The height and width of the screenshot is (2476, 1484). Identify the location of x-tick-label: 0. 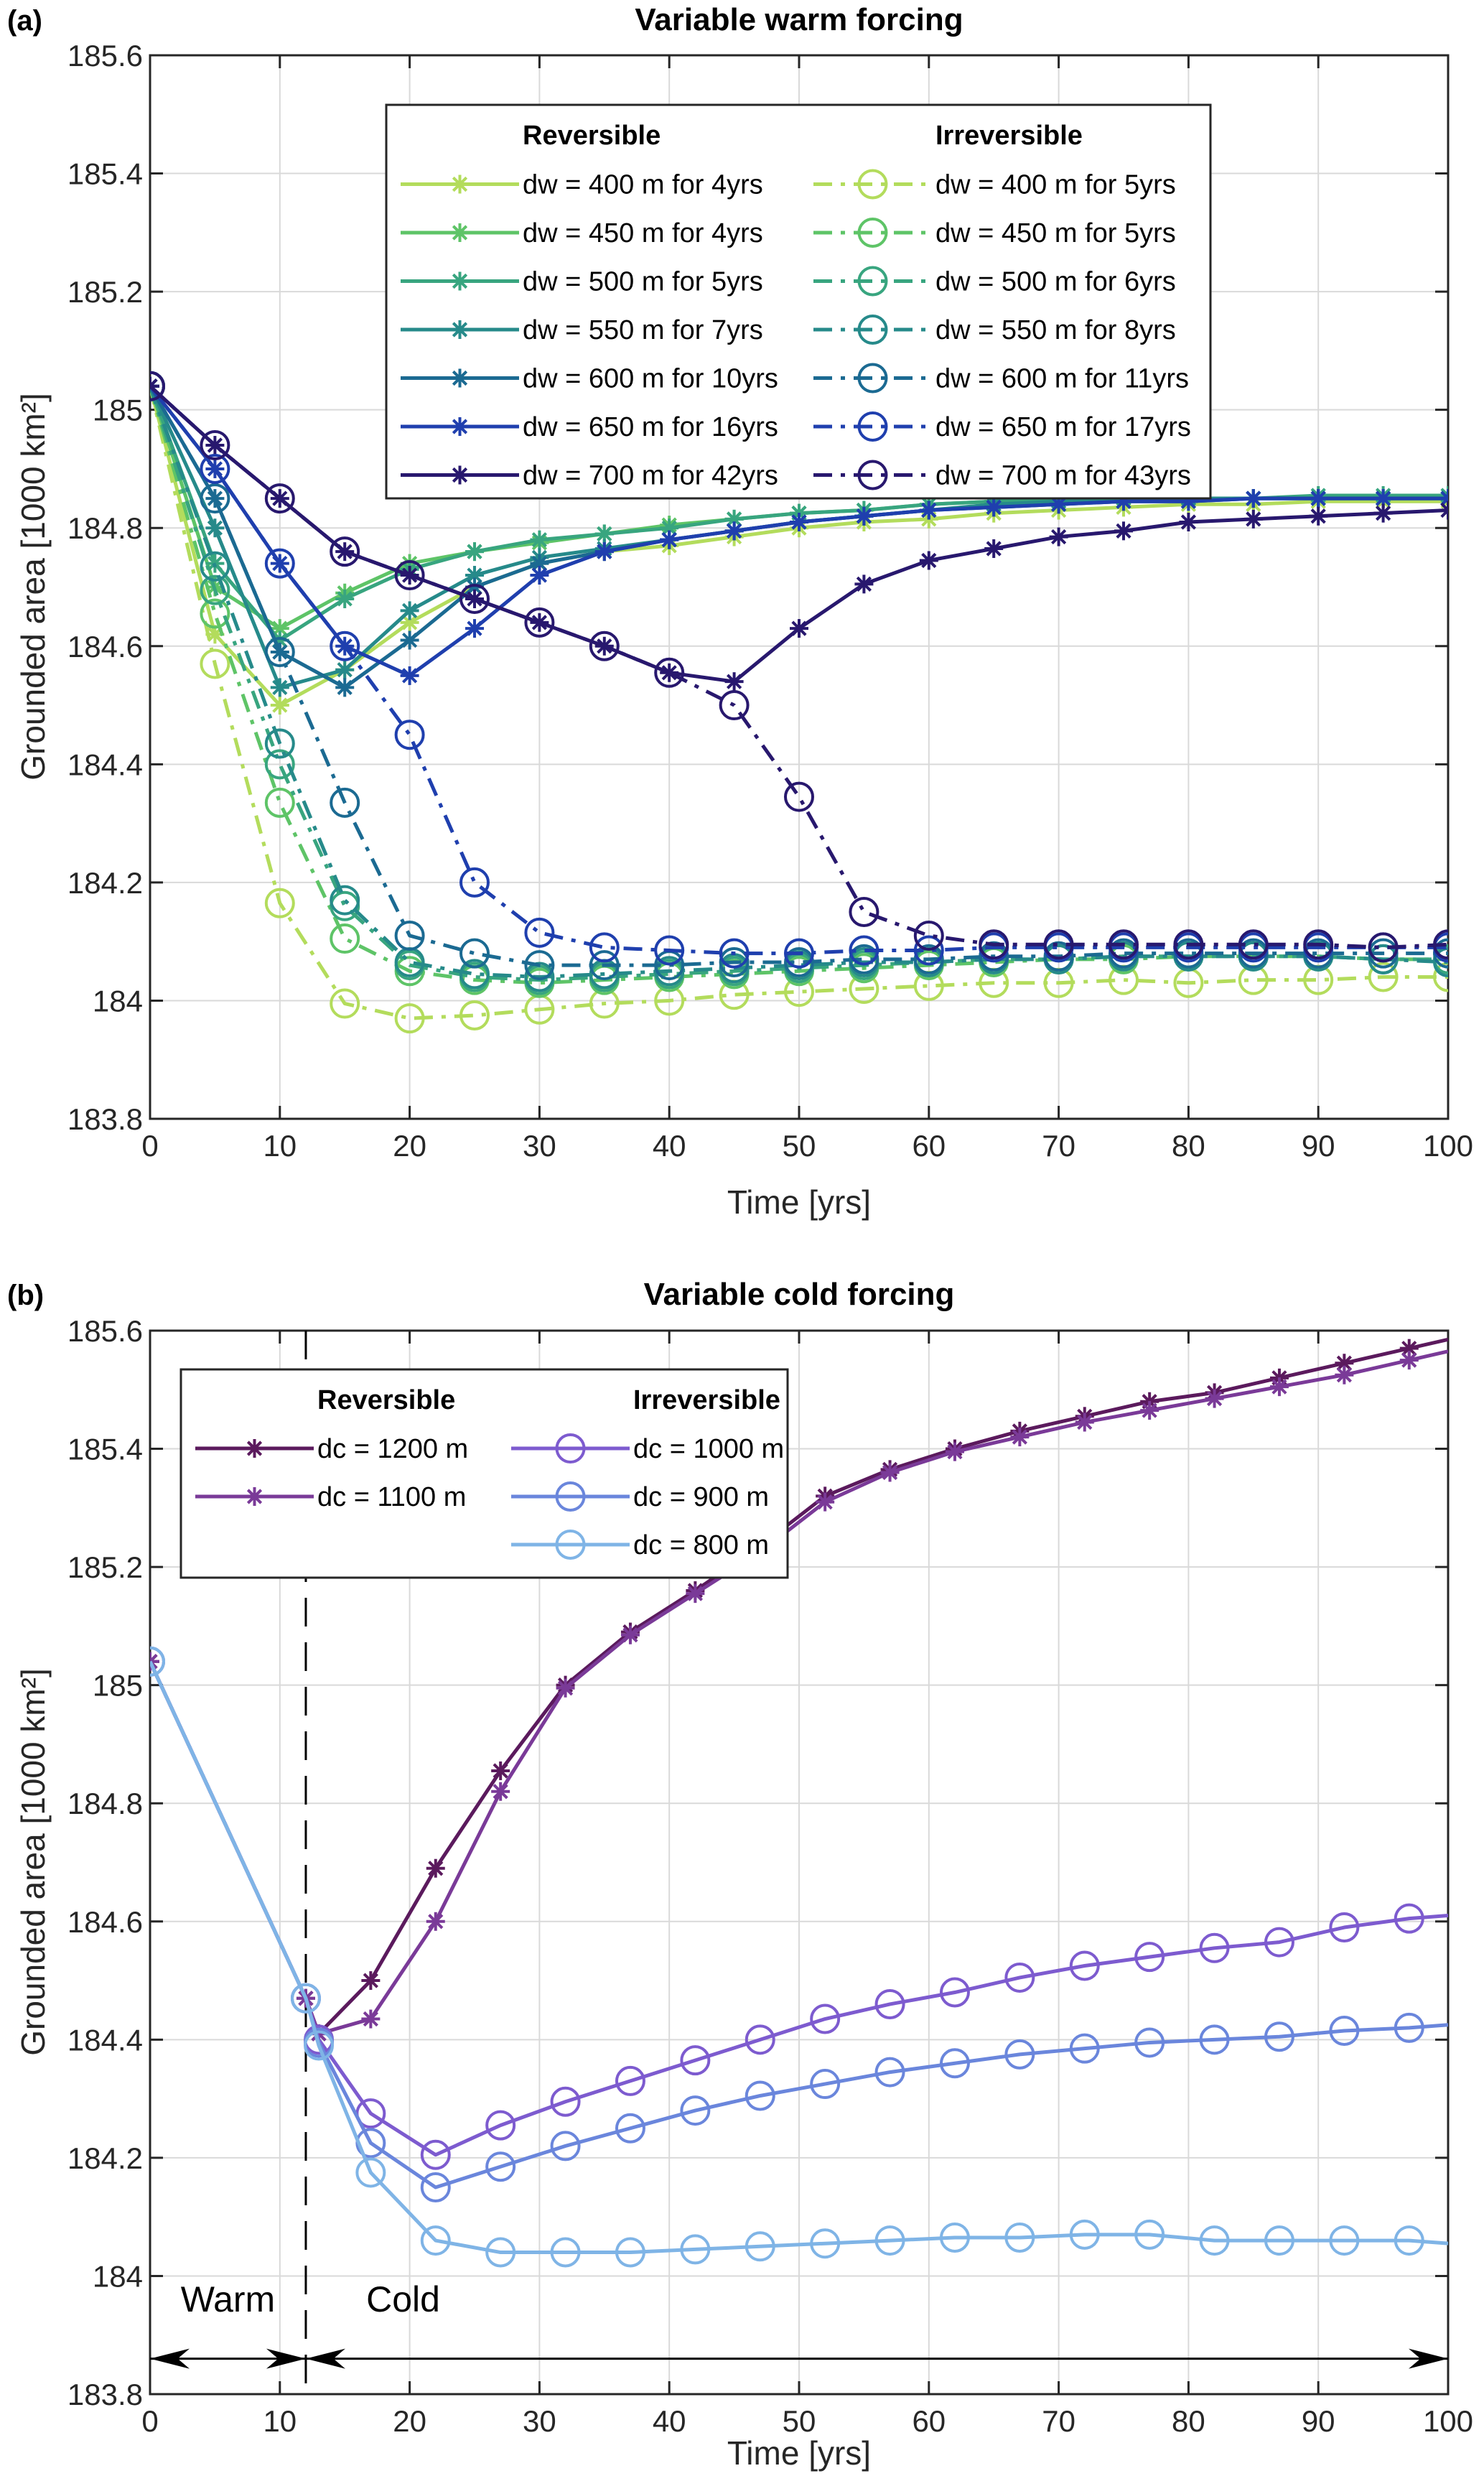
(149, 1146).